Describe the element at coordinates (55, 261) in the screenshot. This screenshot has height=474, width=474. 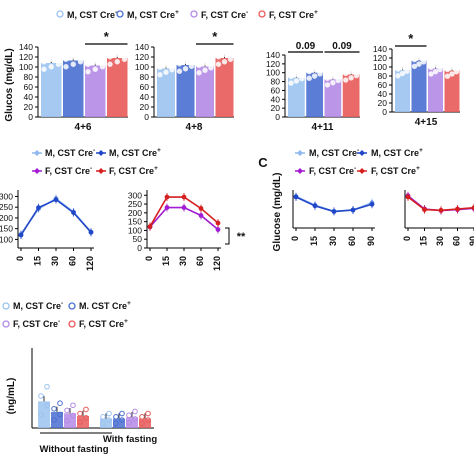
I see `x-tick-label: 30` at that location.